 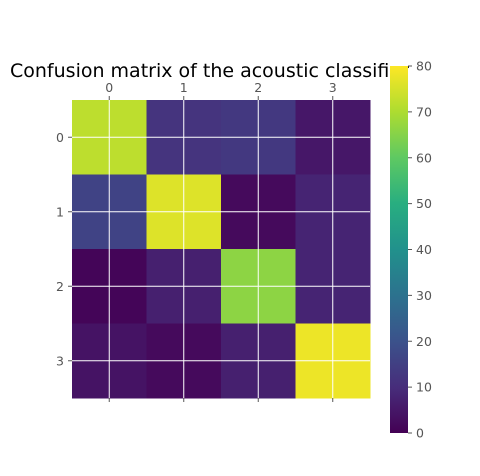 I want to click on colorbar-tick-label-3: 30, so click(x=424, y=295).